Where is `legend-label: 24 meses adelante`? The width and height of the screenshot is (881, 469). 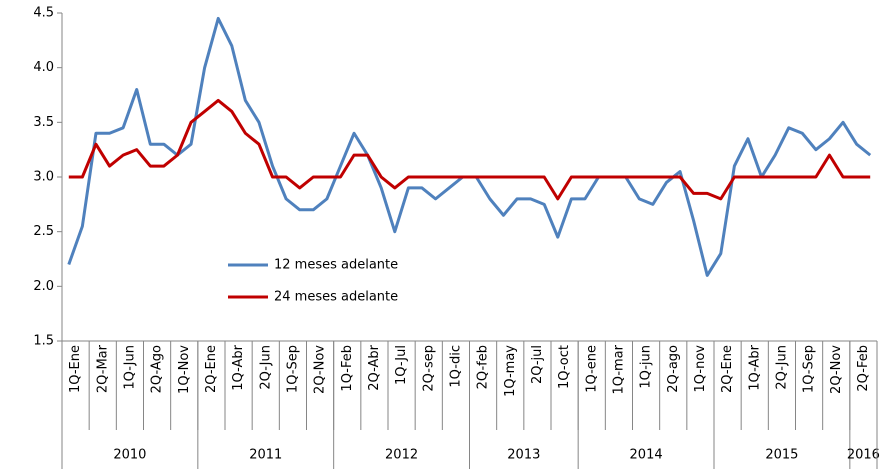
legend-label: 24 meses adelante is located at coordinates (336, 297).